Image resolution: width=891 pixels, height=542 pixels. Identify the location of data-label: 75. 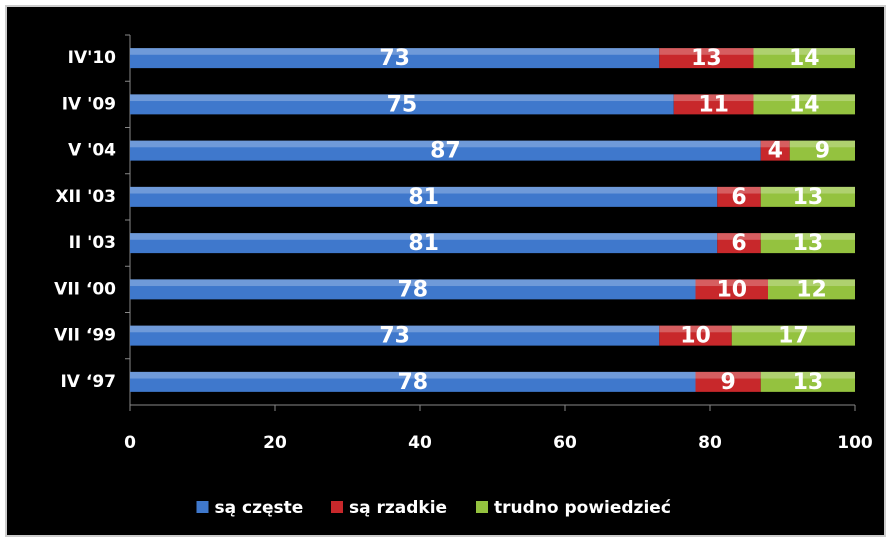
(402, 104).